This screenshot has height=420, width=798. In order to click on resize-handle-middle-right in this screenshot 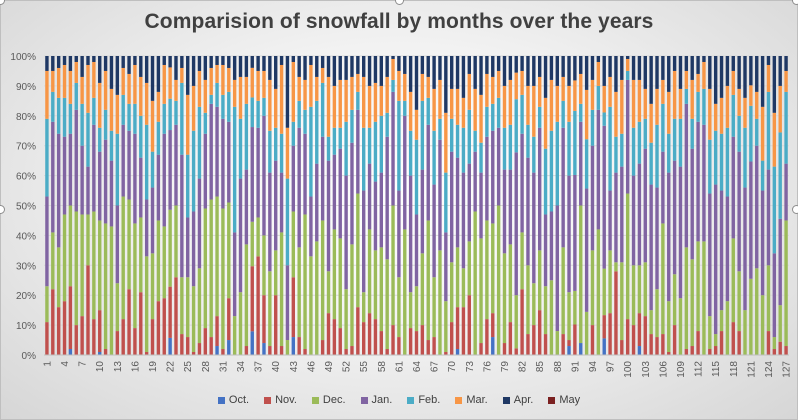, I will do `click(795, 209)`.